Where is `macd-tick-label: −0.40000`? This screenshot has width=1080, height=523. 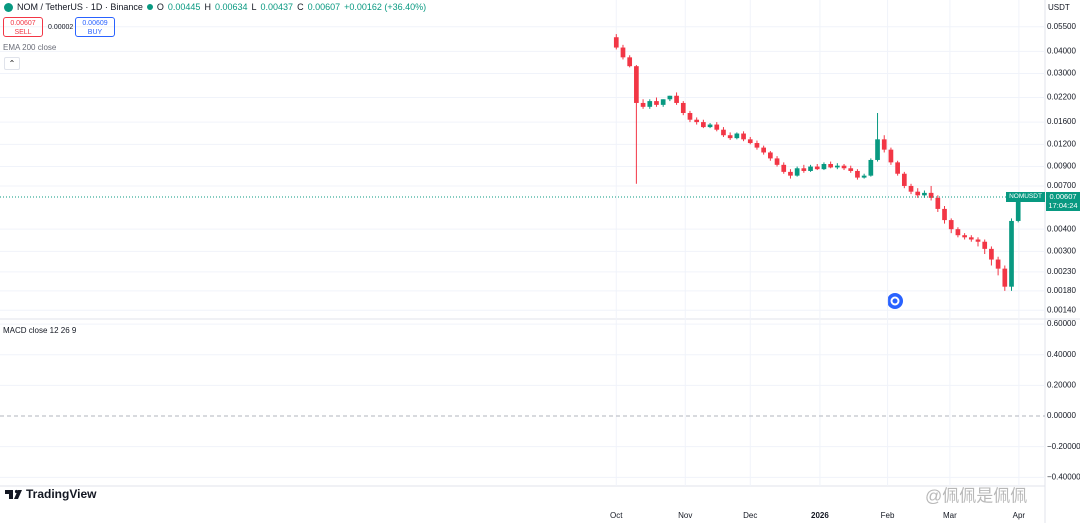
macd-tick-label: −0.40000 is located at coordinates (1063, 476).